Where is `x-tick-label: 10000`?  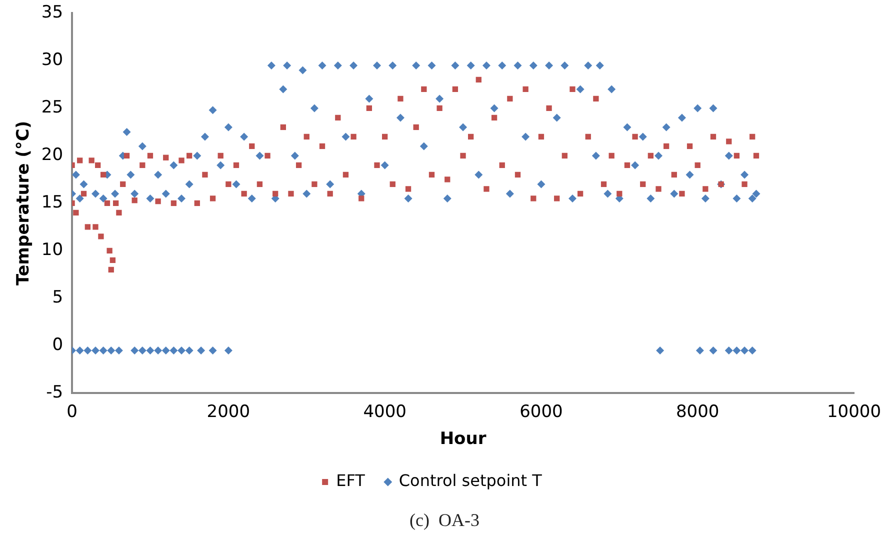 x-tick-label: 10000 is located at coordinates (854, 412).